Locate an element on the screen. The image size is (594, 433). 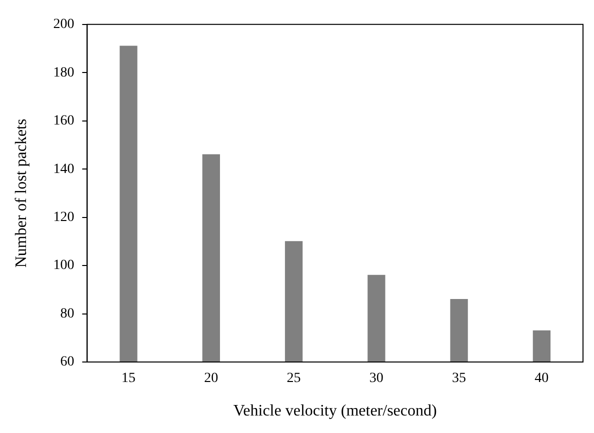
x-tick-label: 35 is located at coordinates (459, 378).